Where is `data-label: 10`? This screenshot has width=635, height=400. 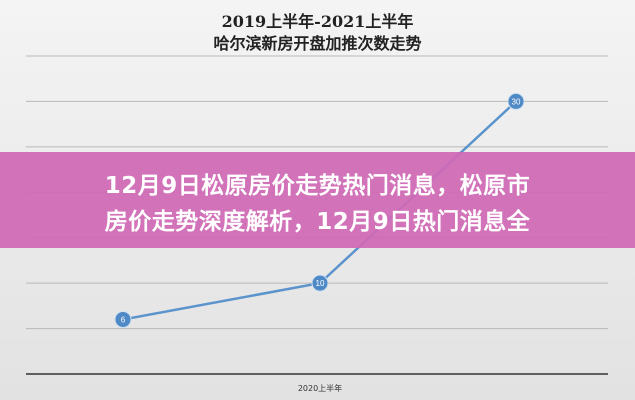 data-label: 10 is located at coordinates (320, 283).